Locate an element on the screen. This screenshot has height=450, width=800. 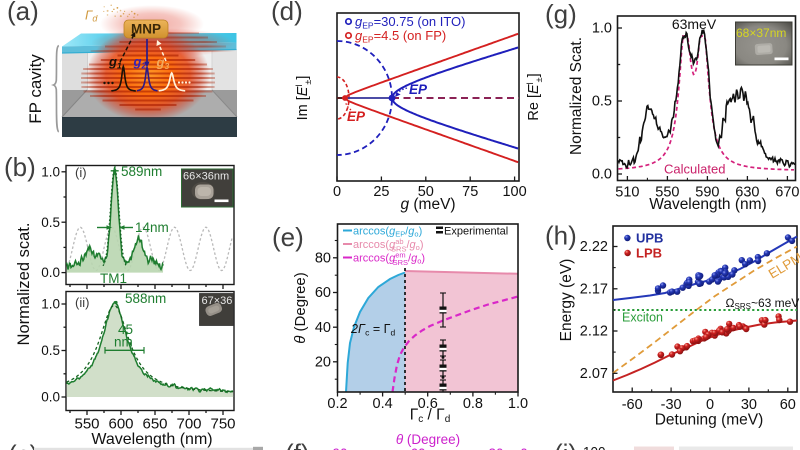
svg-text: UPB is located at coordinates (649, 238).